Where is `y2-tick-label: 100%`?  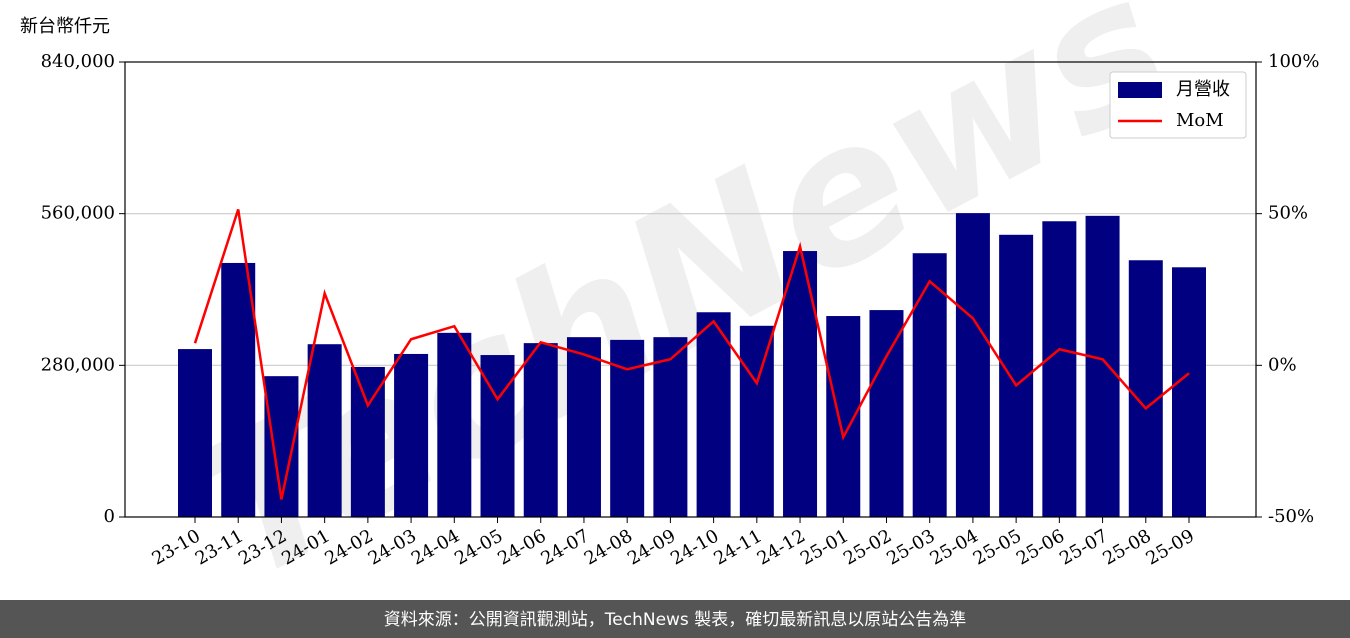 y2-tick-label: 100% is located at coordinates (1293, 61).